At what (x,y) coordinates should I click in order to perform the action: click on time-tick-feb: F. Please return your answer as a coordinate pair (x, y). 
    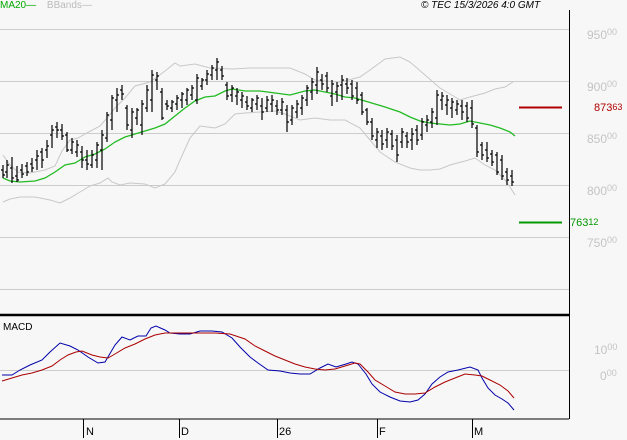
    Looking at the image, I should click on (382, 432).